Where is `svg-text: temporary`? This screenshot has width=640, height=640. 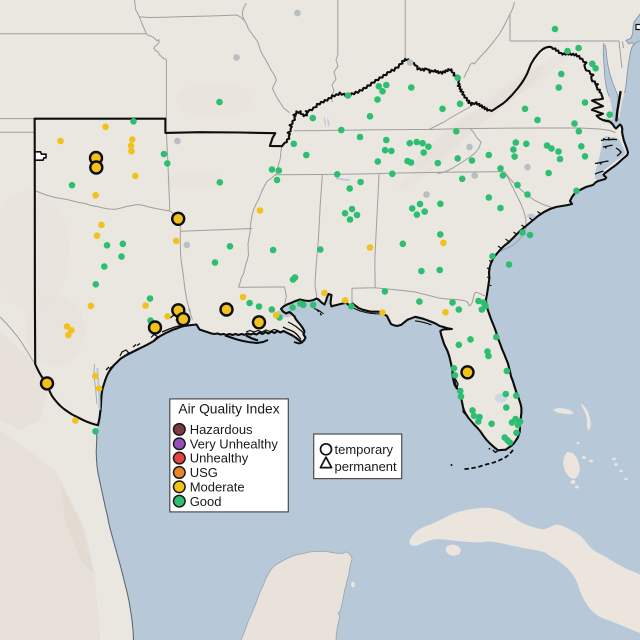
svg-text: temporary is located at coordinates (364, 449).